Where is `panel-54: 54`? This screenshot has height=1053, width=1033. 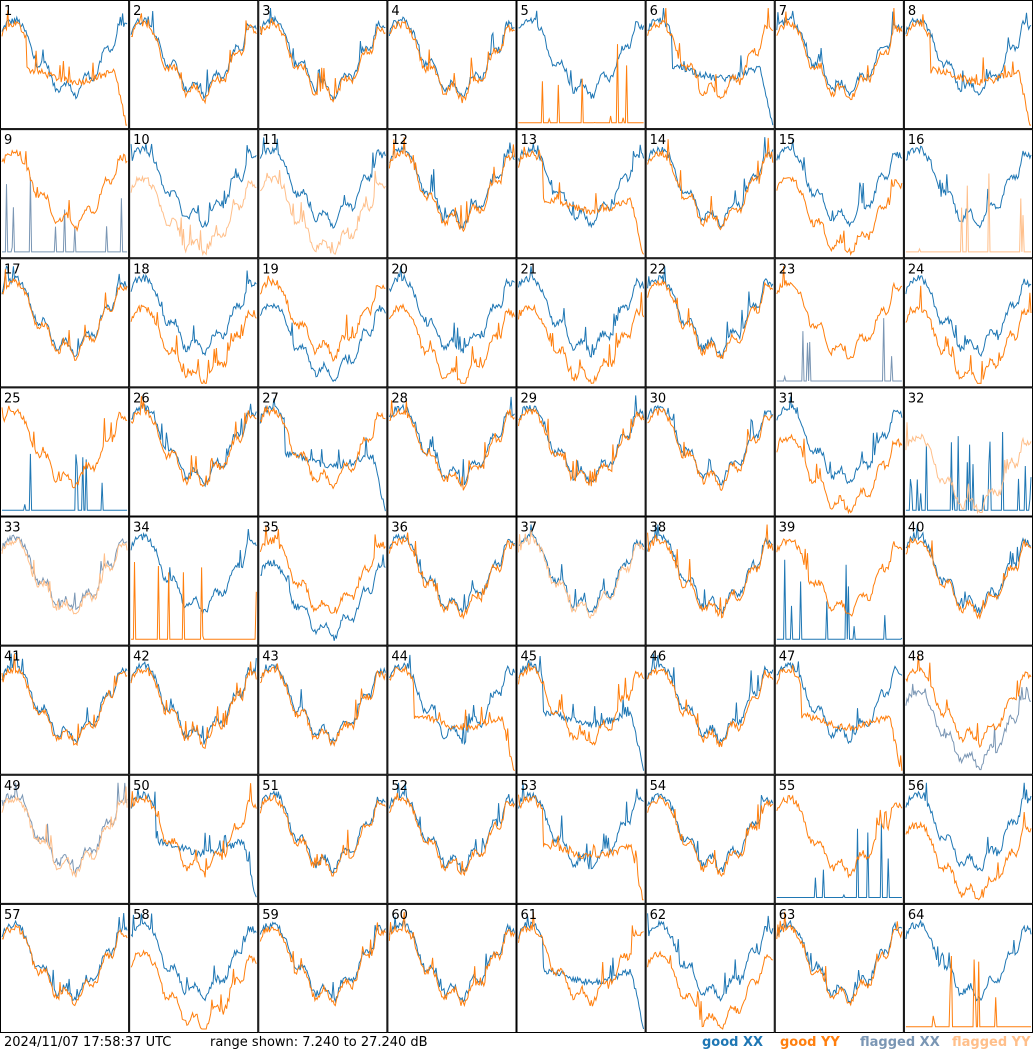
panel-54: 54 is located at coordinates (710, 839).